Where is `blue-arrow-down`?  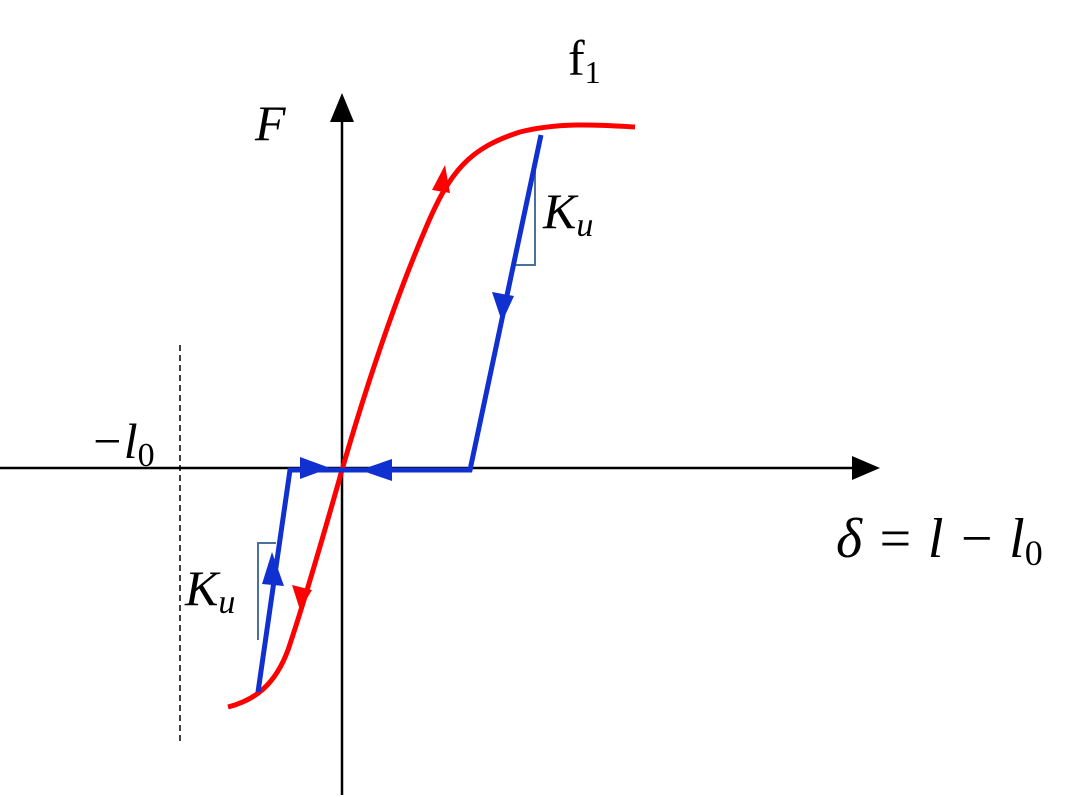 blue-arrow-down is located at coordinates (503, 307).